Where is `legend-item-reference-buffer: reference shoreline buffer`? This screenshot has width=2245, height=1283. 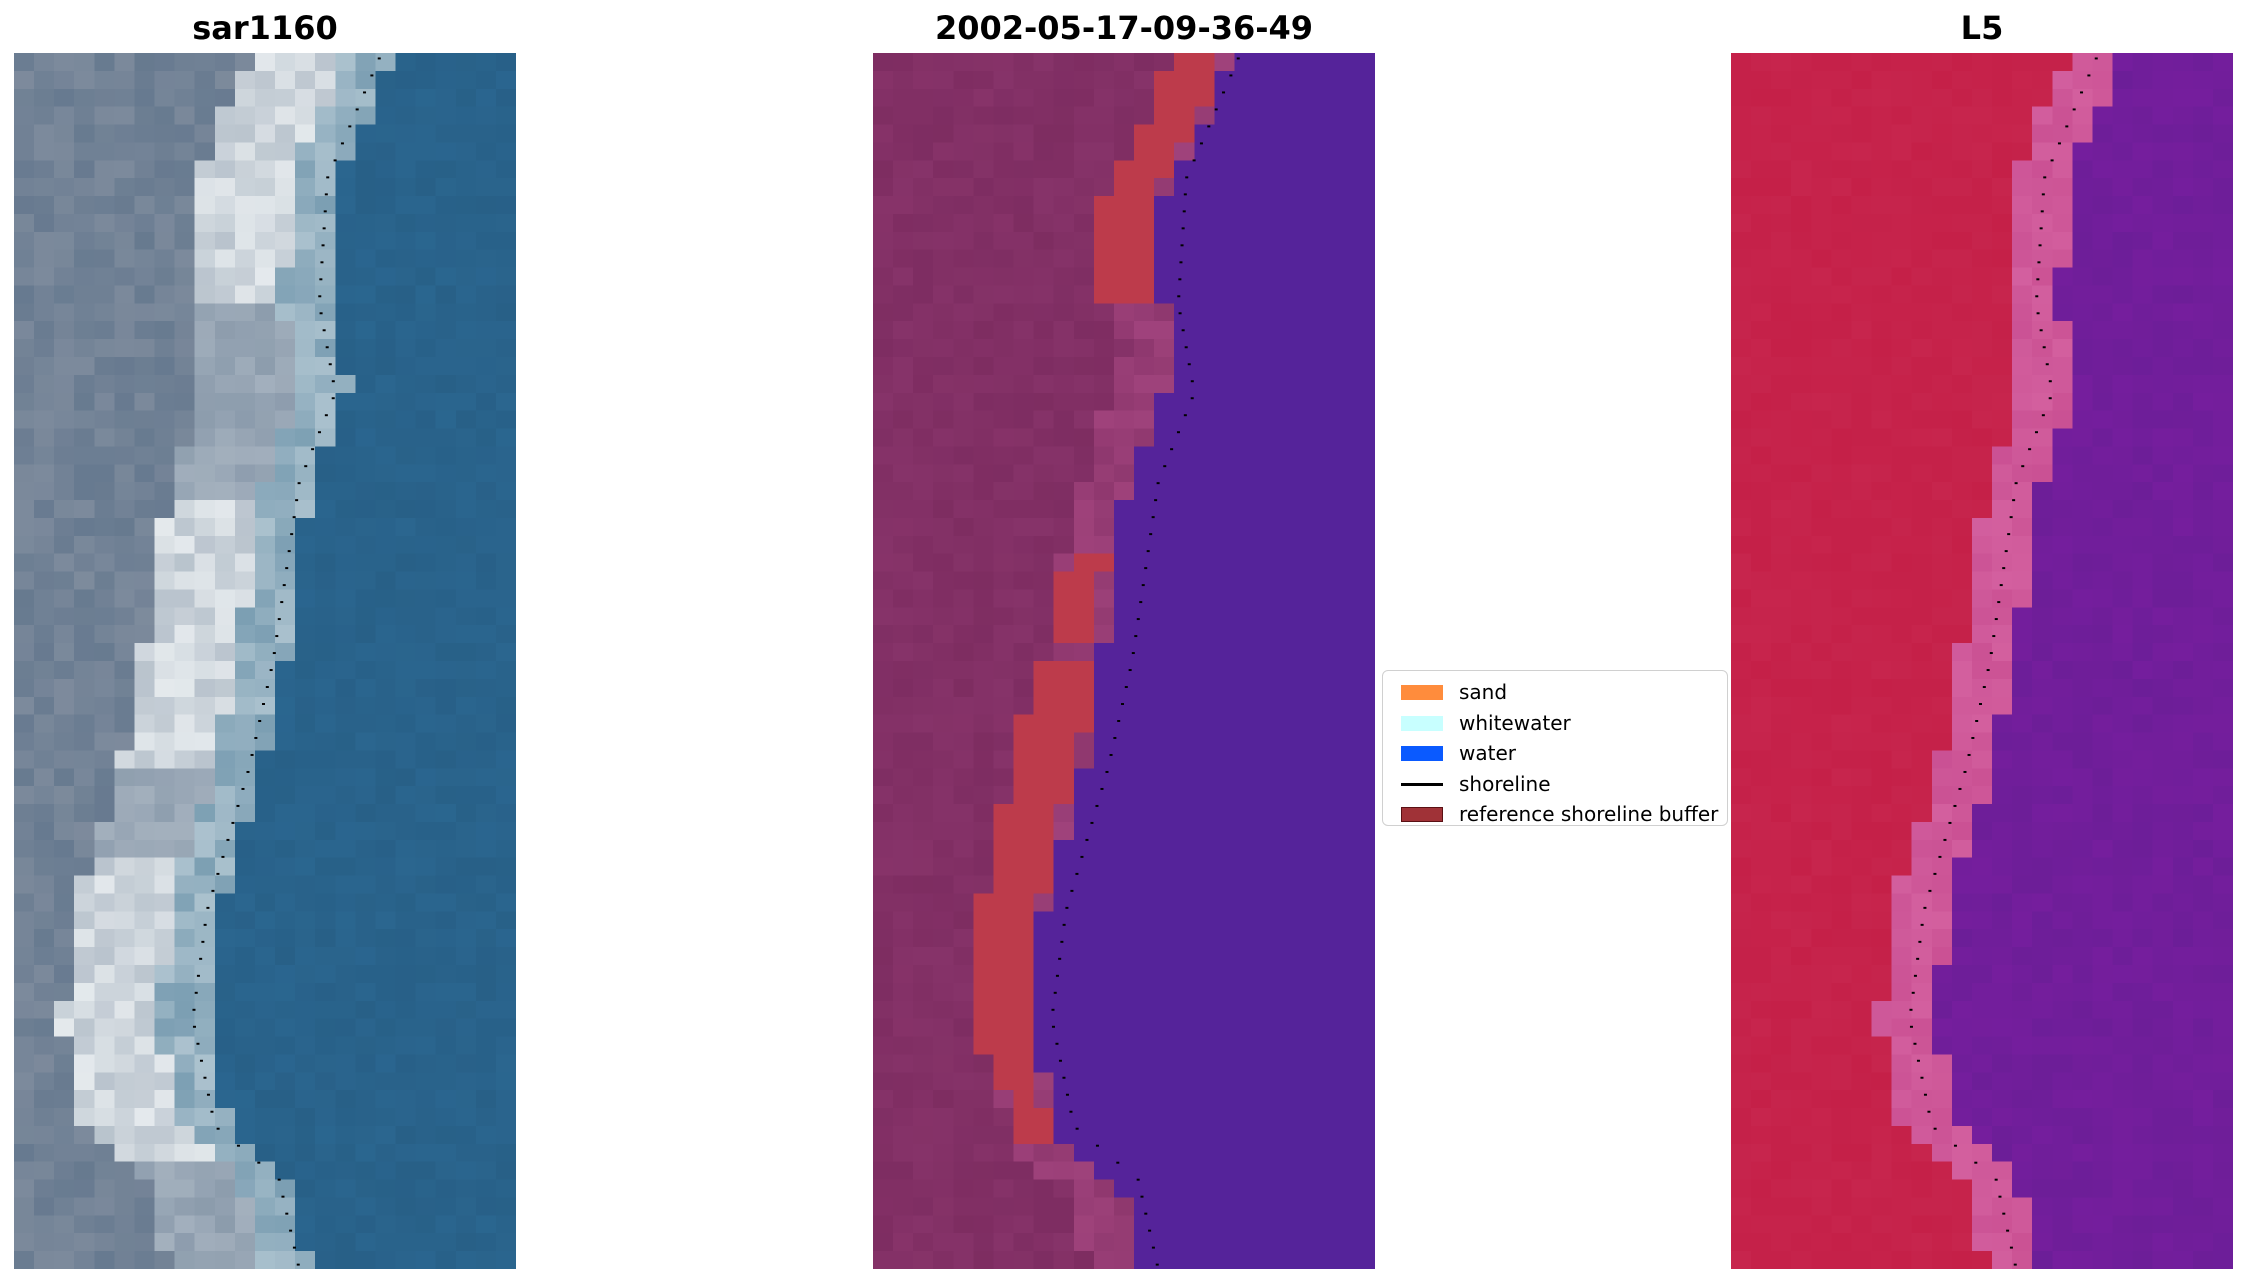 legend-item-reference-buffer: reference shoreline buffer is located at coordinates (1555, 814).